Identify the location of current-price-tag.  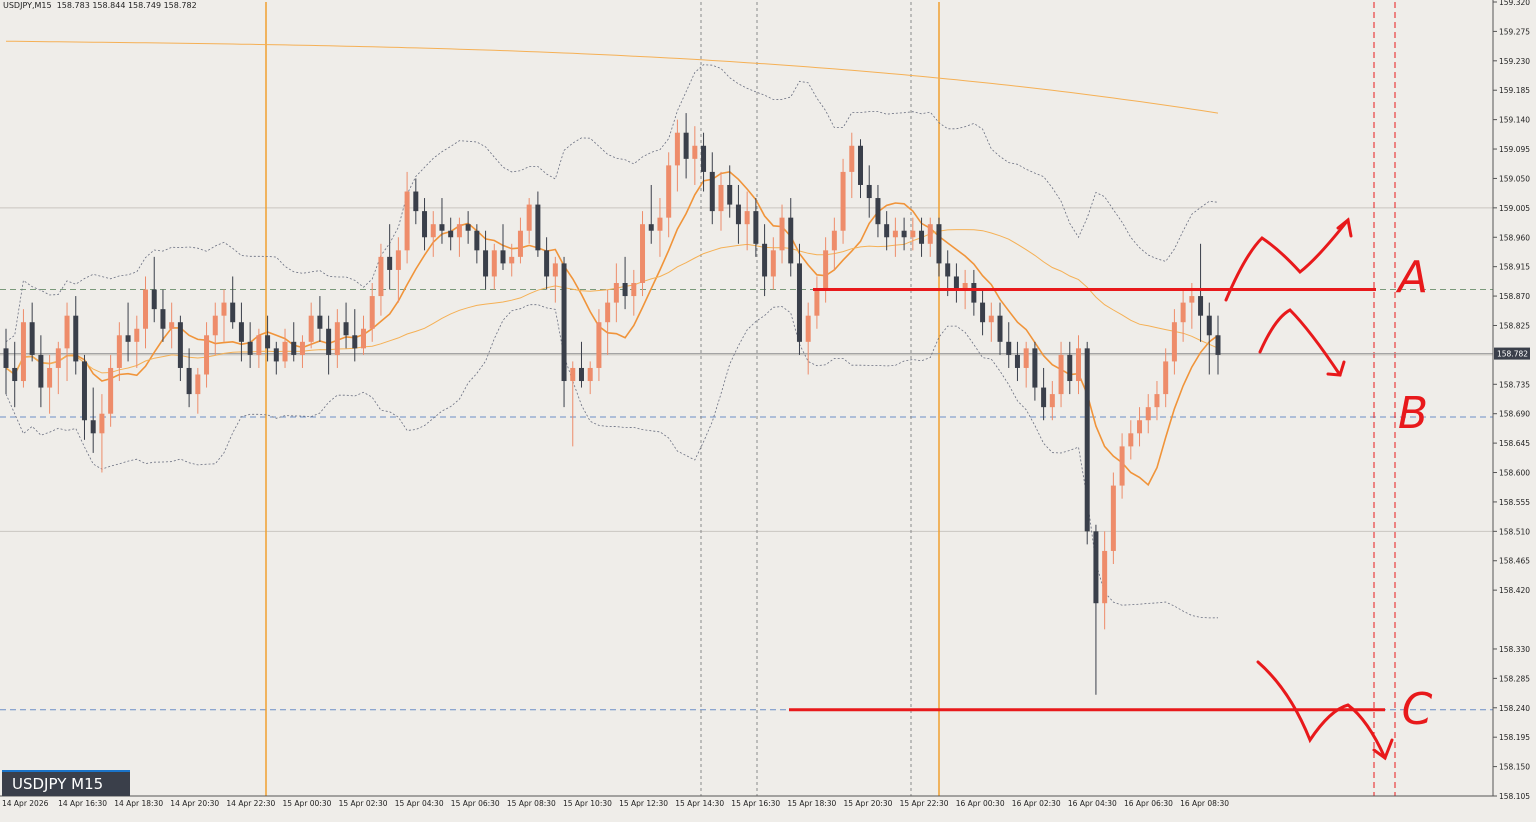
(1512, 353).